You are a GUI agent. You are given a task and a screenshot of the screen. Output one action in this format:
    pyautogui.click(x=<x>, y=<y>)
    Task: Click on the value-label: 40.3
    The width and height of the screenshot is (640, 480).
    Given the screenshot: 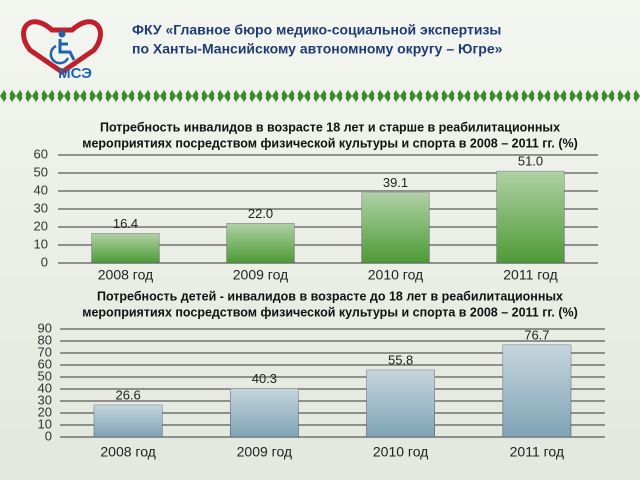 What is the action you would take?
    pyautogui.click(x=264, y=378)
    